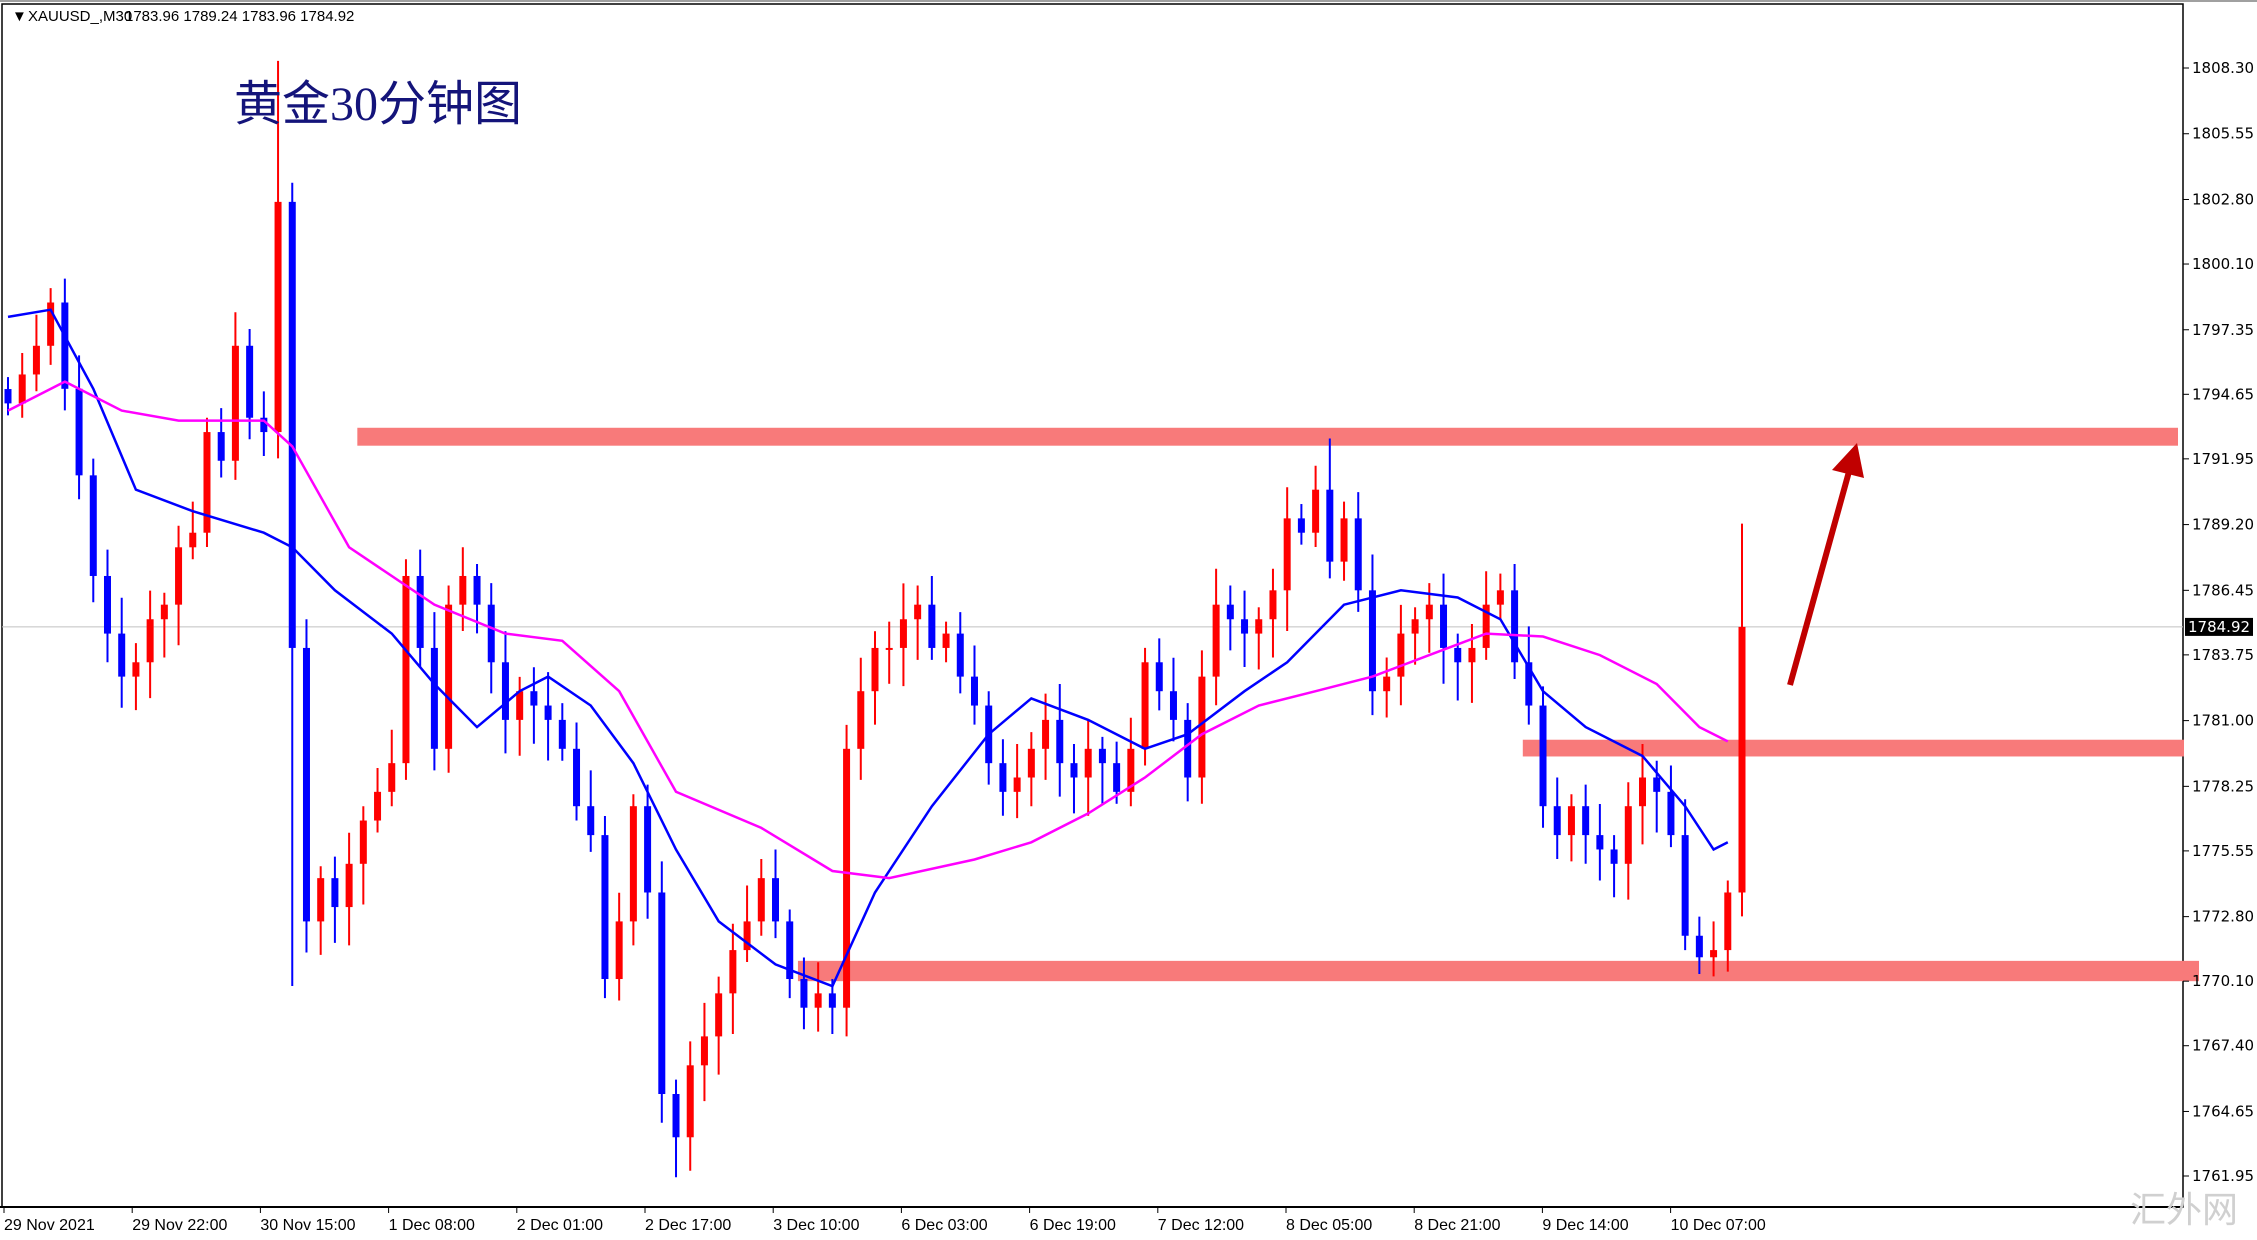 This screenshot has width=2257, height=1240. I want to click on current-price-label: 1784.92, so click(2219, 626).